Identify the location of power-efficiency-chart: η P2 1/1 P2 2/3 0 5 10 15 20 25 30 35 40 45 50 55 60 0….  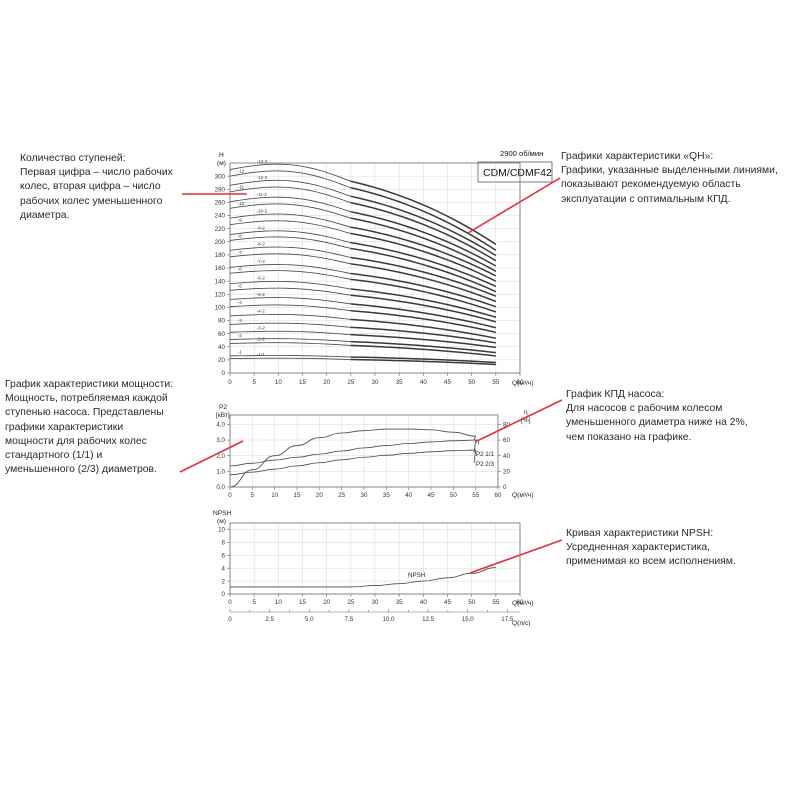
(375, 451).